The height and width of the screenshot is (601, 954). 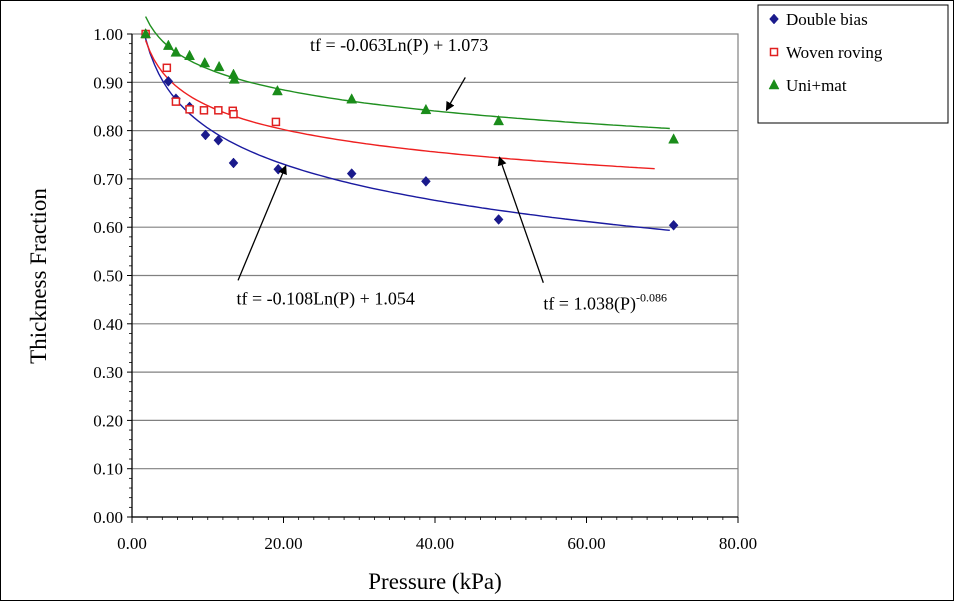 I want to click on x-axis-title: Pressure (kPa), so click(x=435, y=581).